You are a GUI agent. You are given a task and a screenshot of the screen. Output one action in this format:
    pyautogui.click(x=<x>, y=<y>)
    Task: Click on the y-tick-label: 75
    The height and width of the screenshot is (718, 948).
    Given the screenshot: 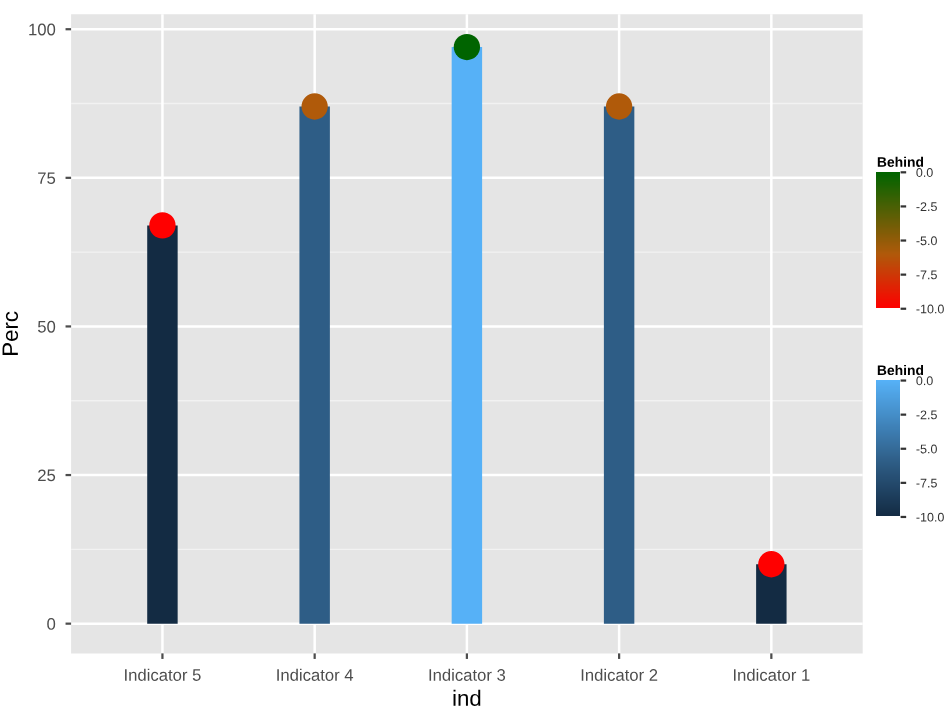 What is the action you would take?
    pyautogui.click(x=47, y=178)
    